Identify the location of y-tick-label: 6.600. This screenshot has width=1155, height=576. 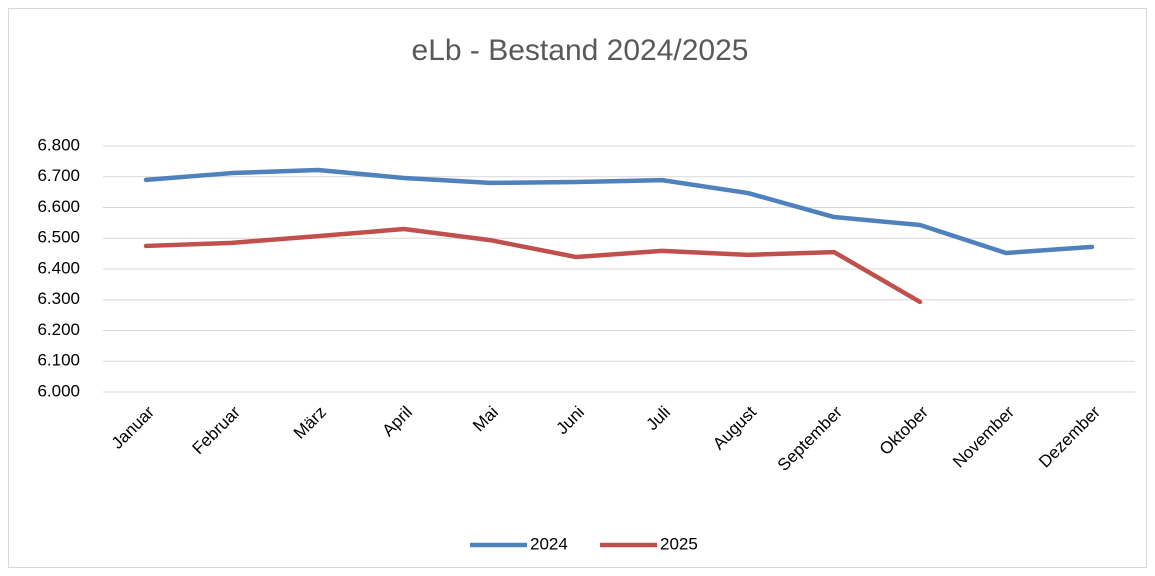
(58, 206).